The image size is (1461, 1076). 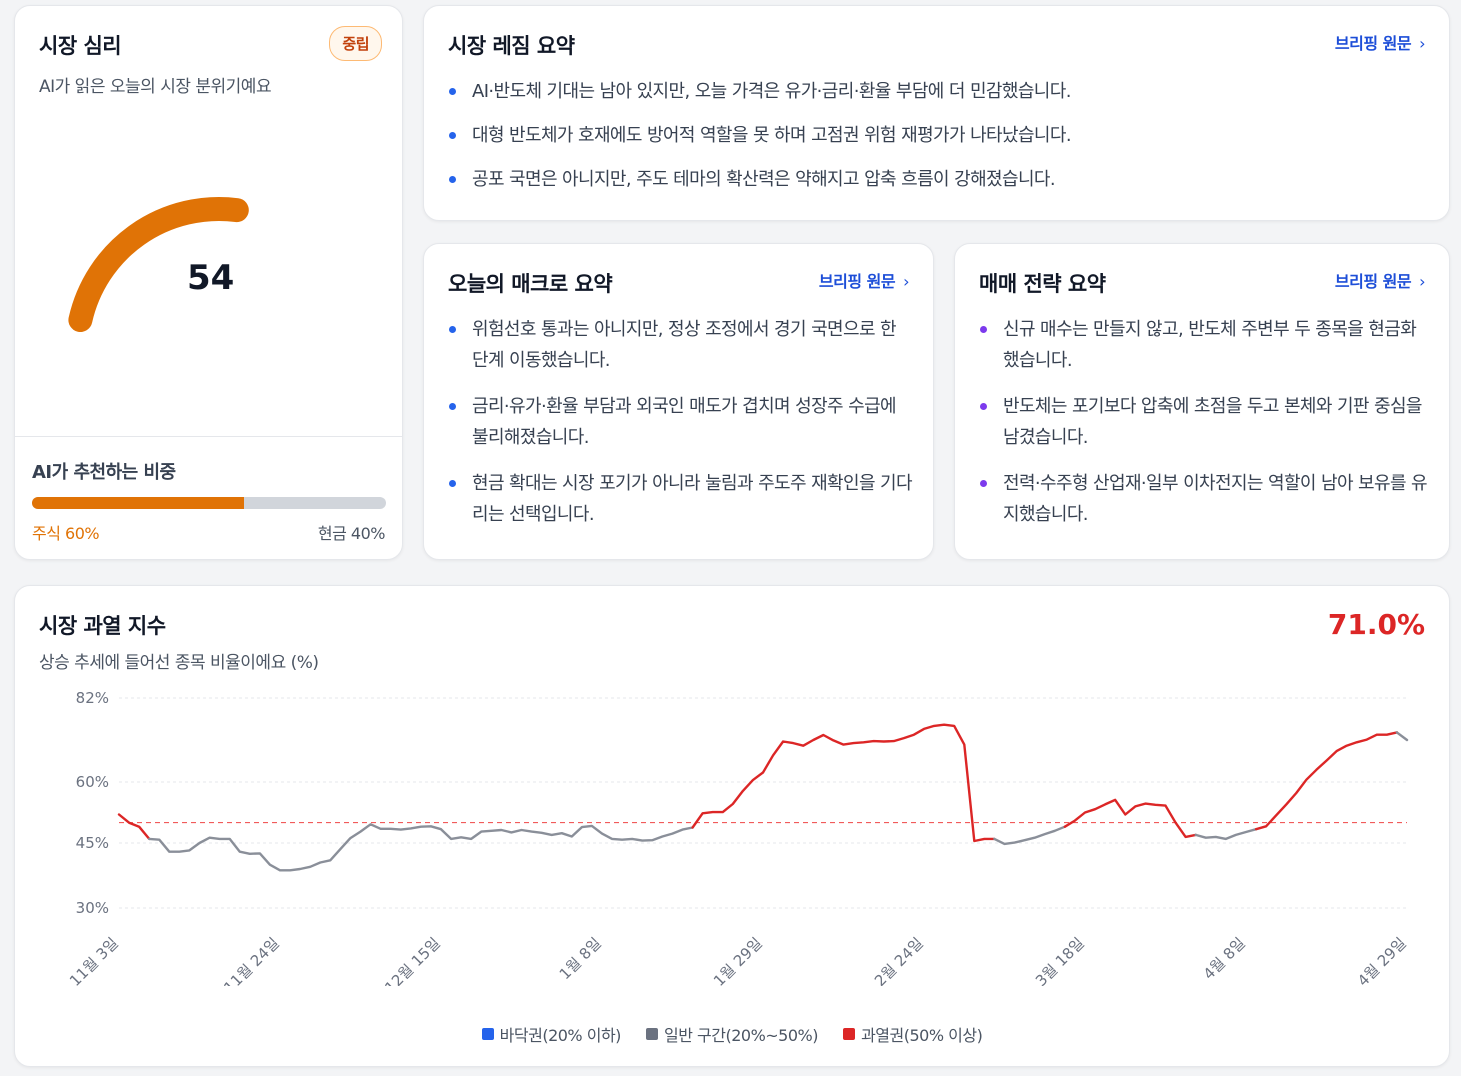 What do you see at coordinates (899, 960) in the screenshot?
I see `x-tick-label: 2월 24일` at bounding box center [899, 960].